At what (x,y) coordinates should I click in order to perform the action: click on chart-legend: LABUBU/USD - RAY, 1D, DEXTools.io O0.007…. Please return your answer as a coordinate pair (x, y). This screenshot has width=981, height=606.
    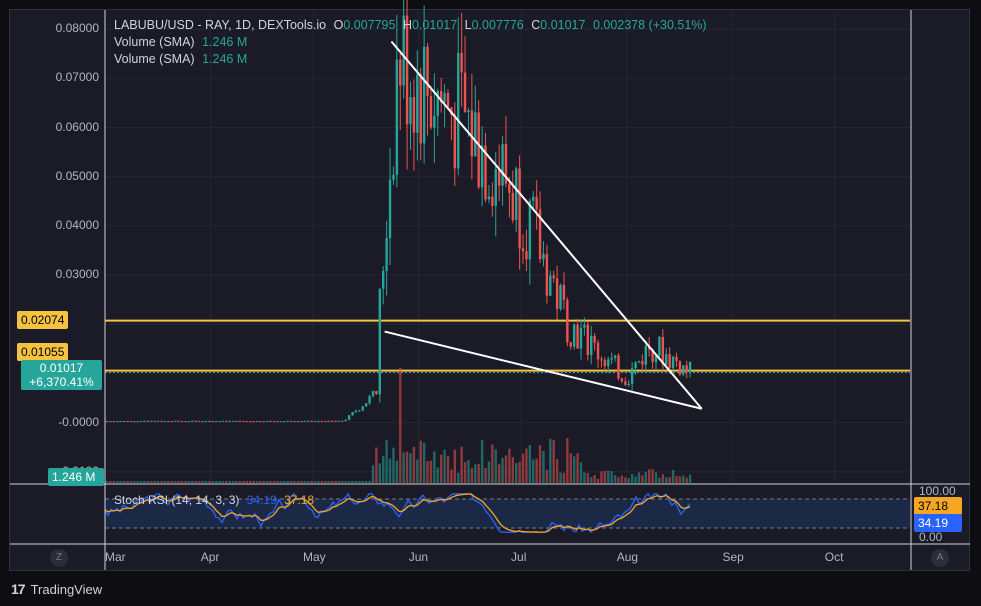
    Looking at the image, I should click on (410, 42).